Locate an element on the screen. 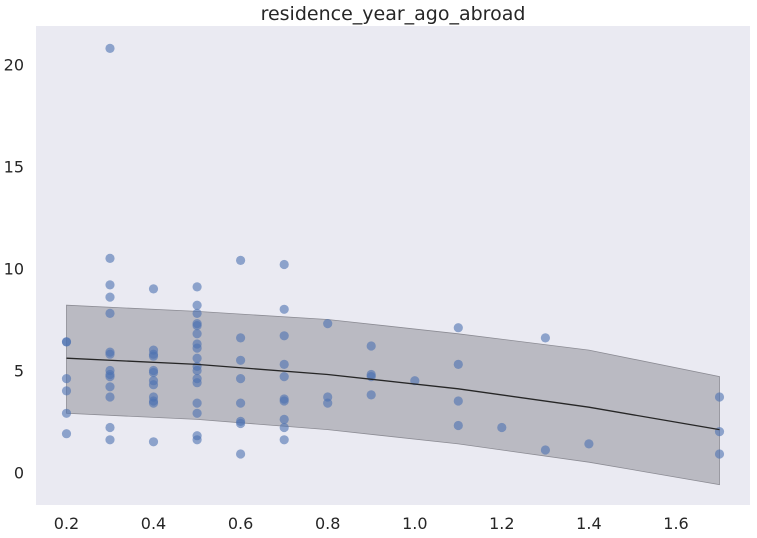  x-tick-label: 0.6 is located at coordinates (240, 523).